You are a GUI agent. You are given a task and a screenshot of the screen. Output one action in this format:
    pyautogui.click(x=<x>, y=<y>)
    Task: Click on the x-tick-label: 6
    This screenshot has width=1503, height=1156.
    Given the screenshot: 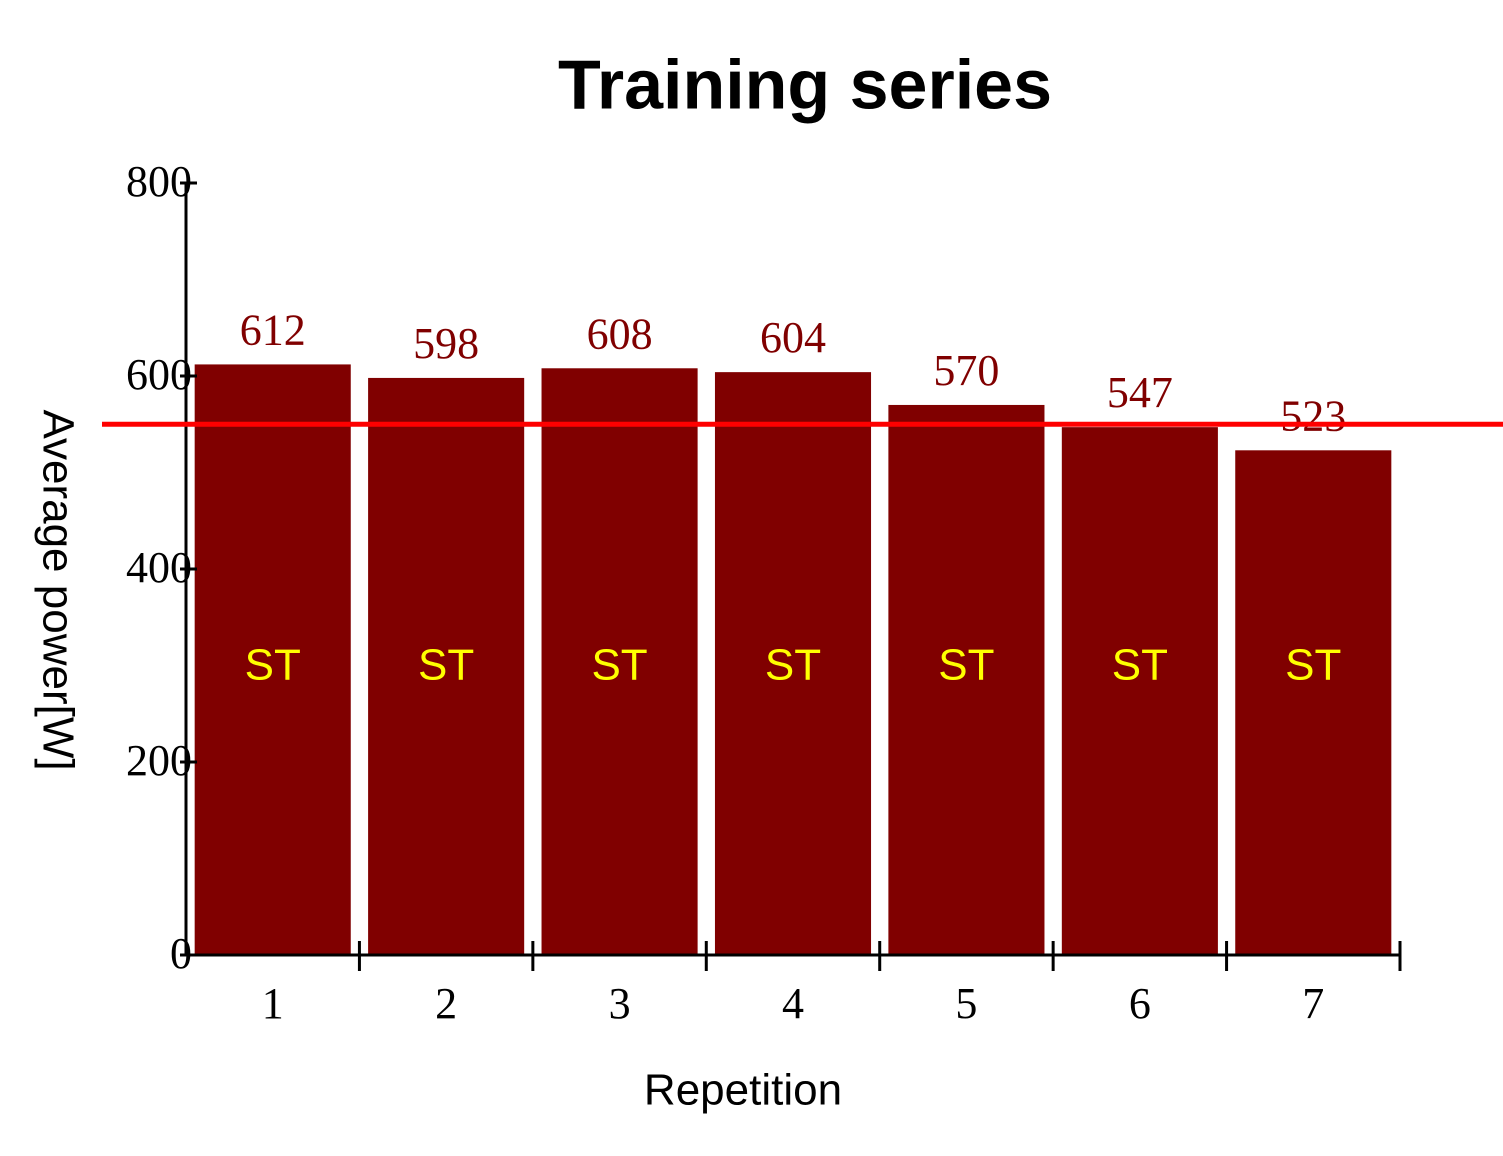 What is the action you would take?
    pyautogui.click(x=1140, y=1003)
    